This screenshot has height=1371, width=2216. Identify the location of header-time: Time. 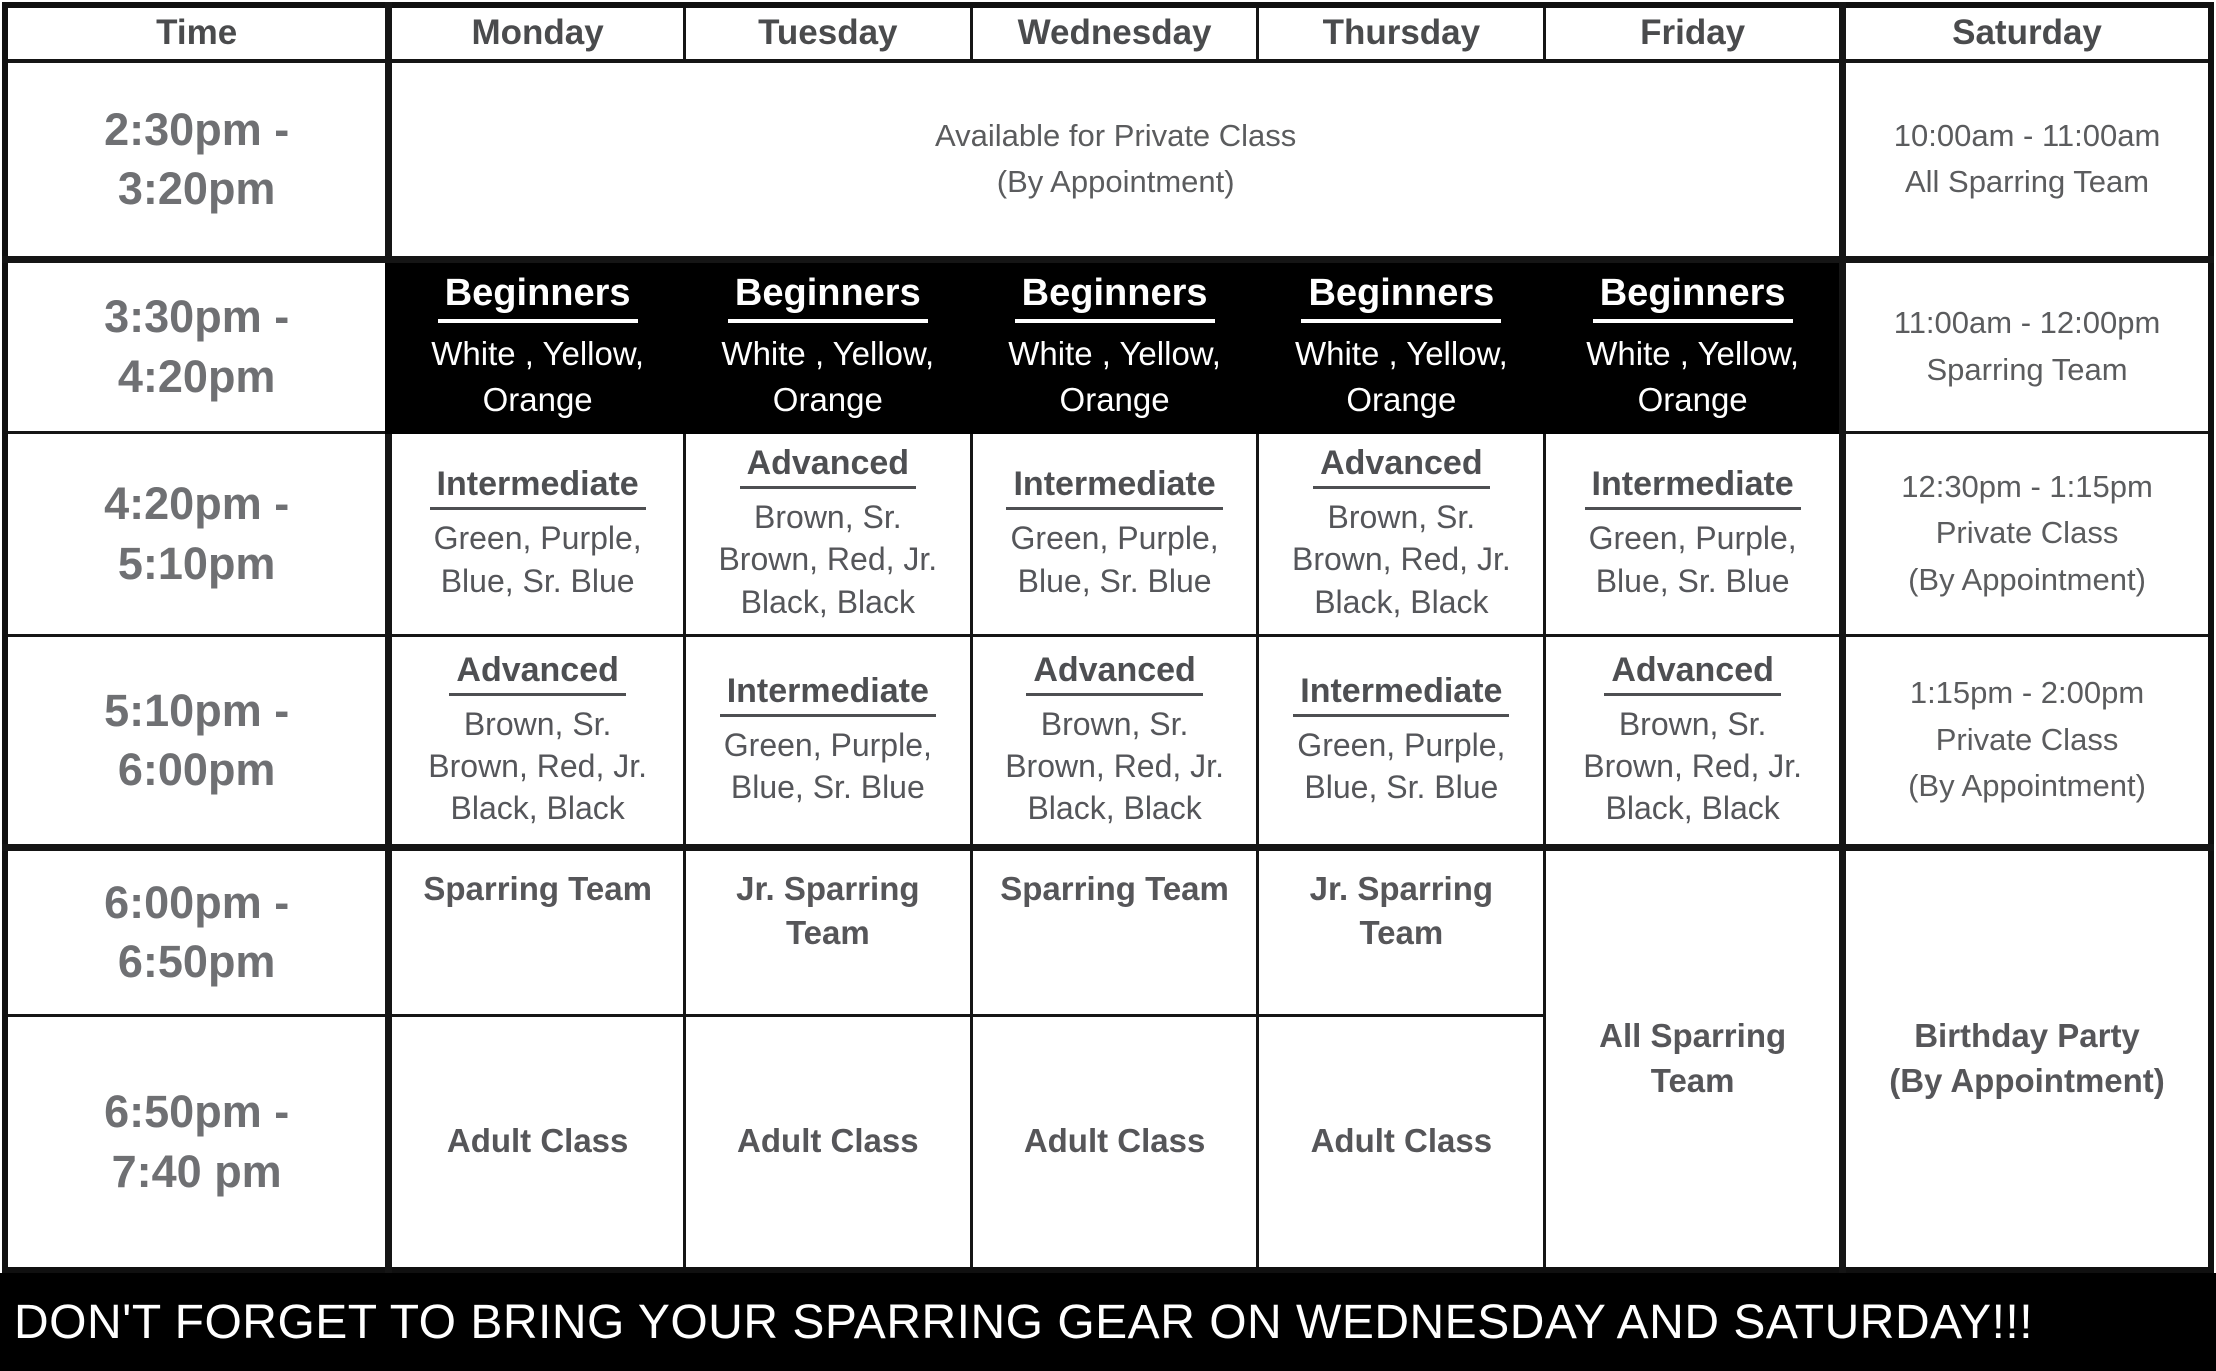
(197, 33).